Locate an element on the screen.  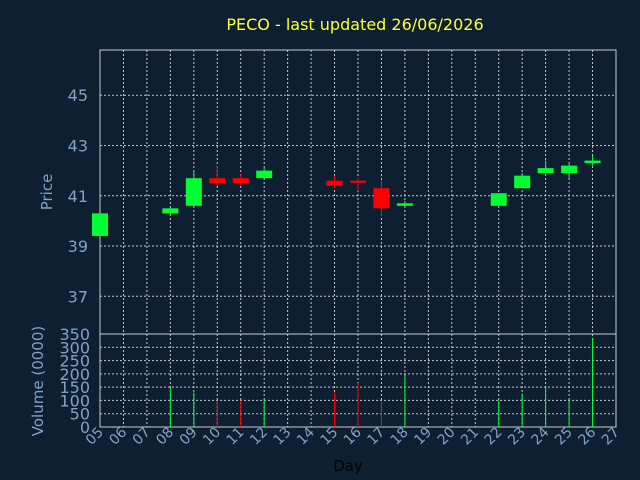
x-tick-14: 14 is located at coordinates (306, 436).